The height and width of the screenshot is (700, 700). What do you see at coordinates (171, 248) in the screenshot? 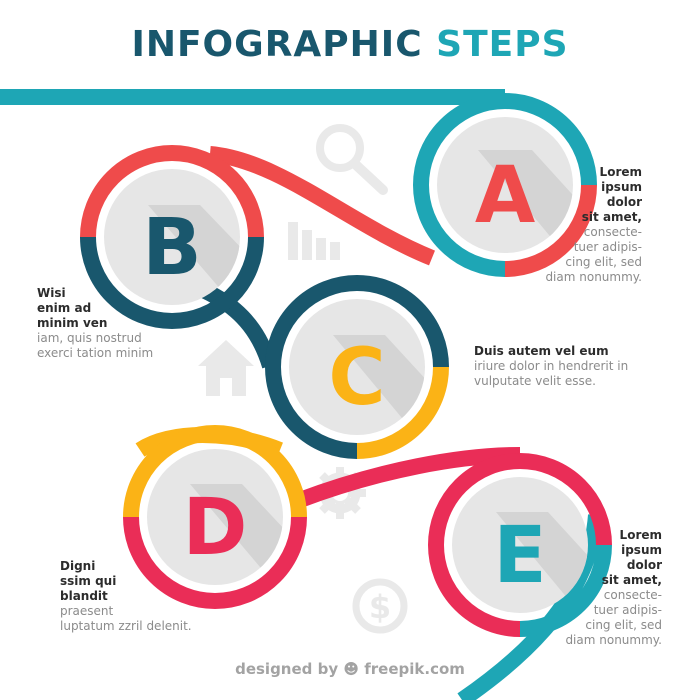
I see `step-b-letter: B` at bounding box center [171, 248].